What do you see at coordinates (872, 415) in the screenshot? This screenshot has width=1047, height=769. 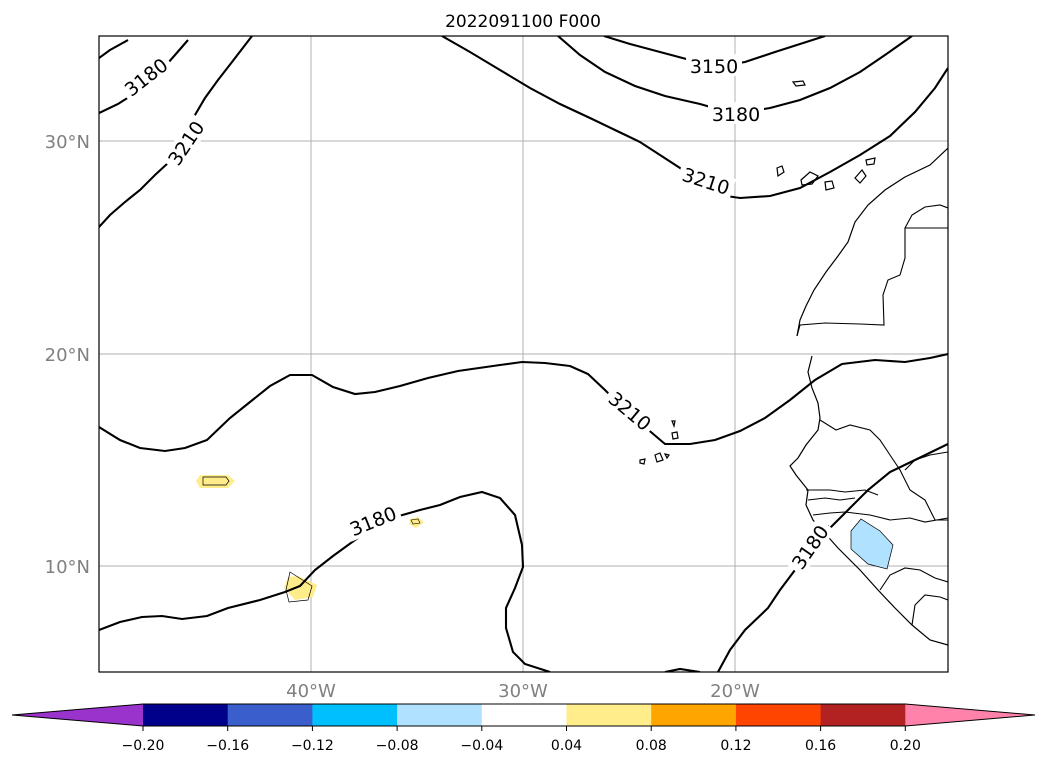 I see `borders` at bounding box center [872, 415].